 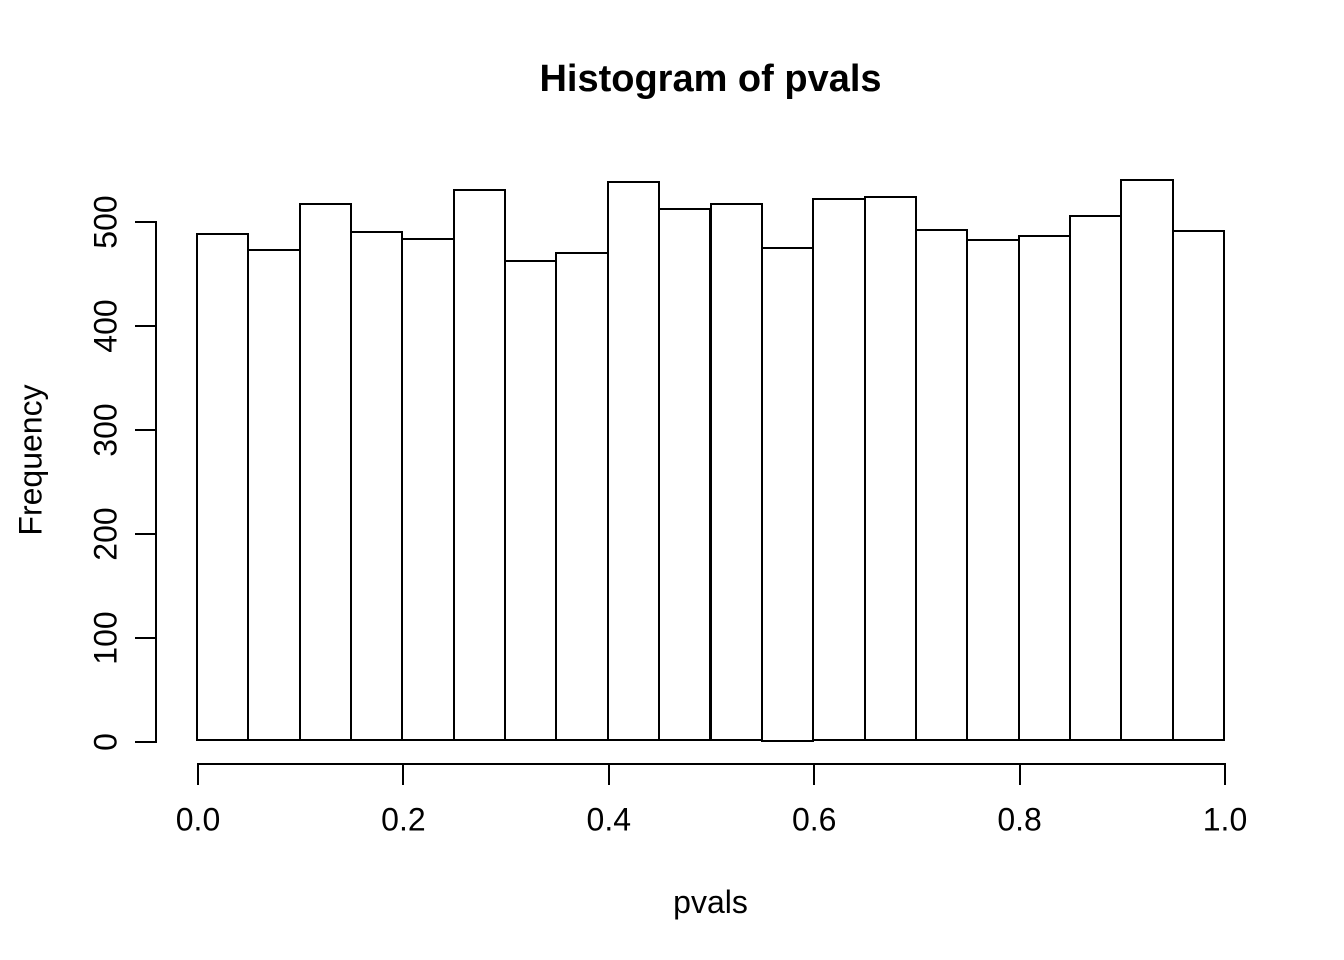 What do you see at coordinates (1019, 819) in the screenshot?
I see `x-tick-label: 0.8` at bounding box center [1019, 819].